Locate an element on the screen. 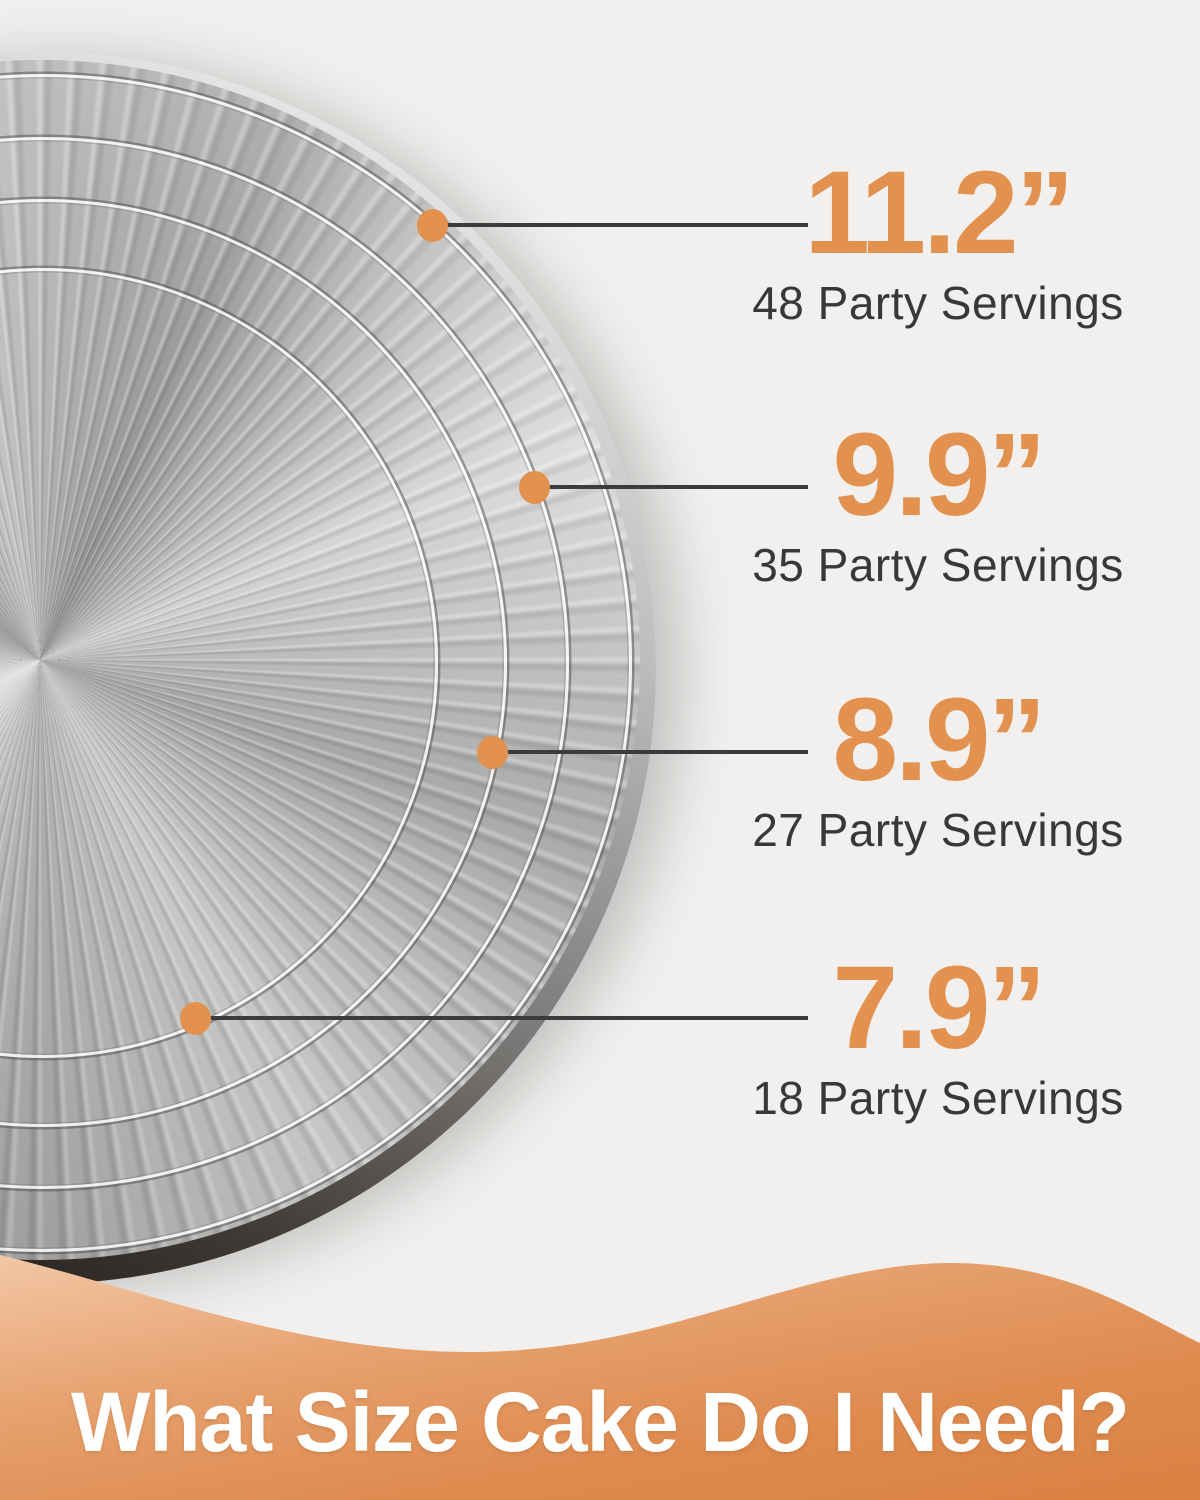  footer-title: What Size Cake Do I Need? is located at coordinates (600, 1422).